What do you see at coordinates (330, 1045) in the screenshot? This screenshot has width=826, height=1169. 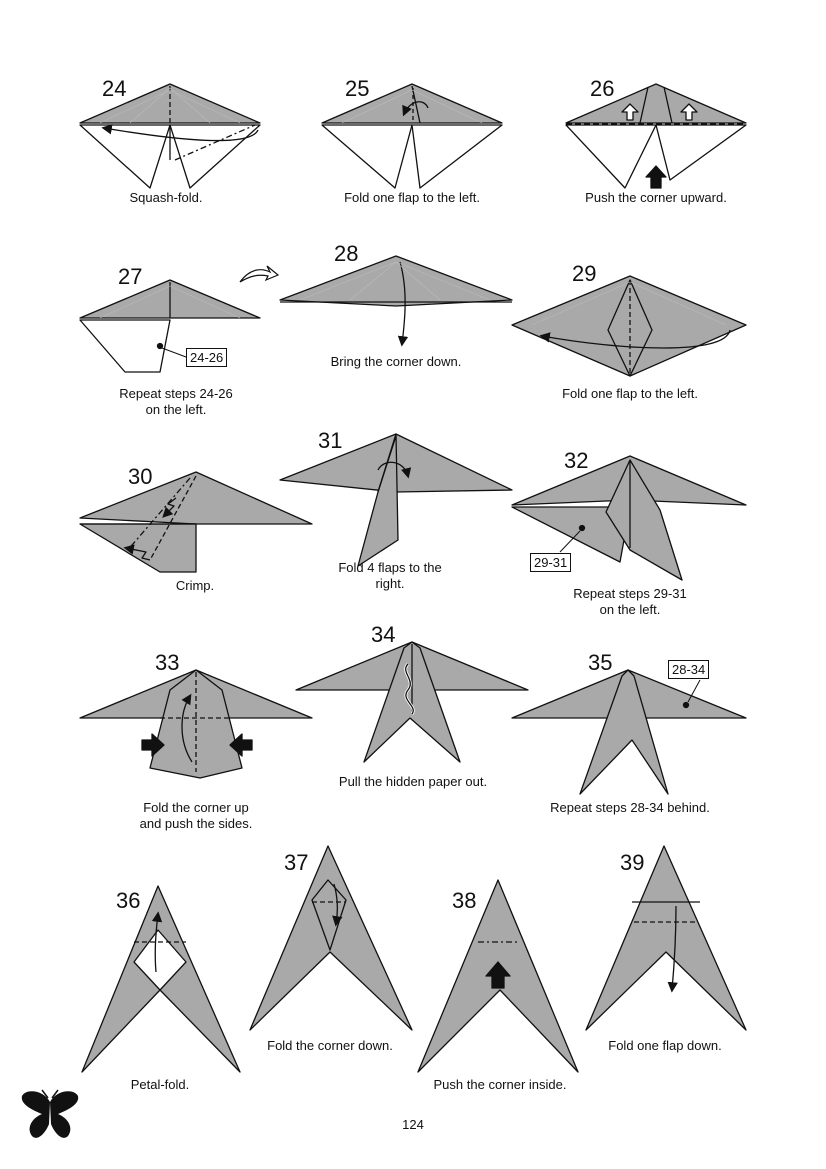 I see `caption-step-37: Fold the corner down.` at bounding box center [330, 1045].